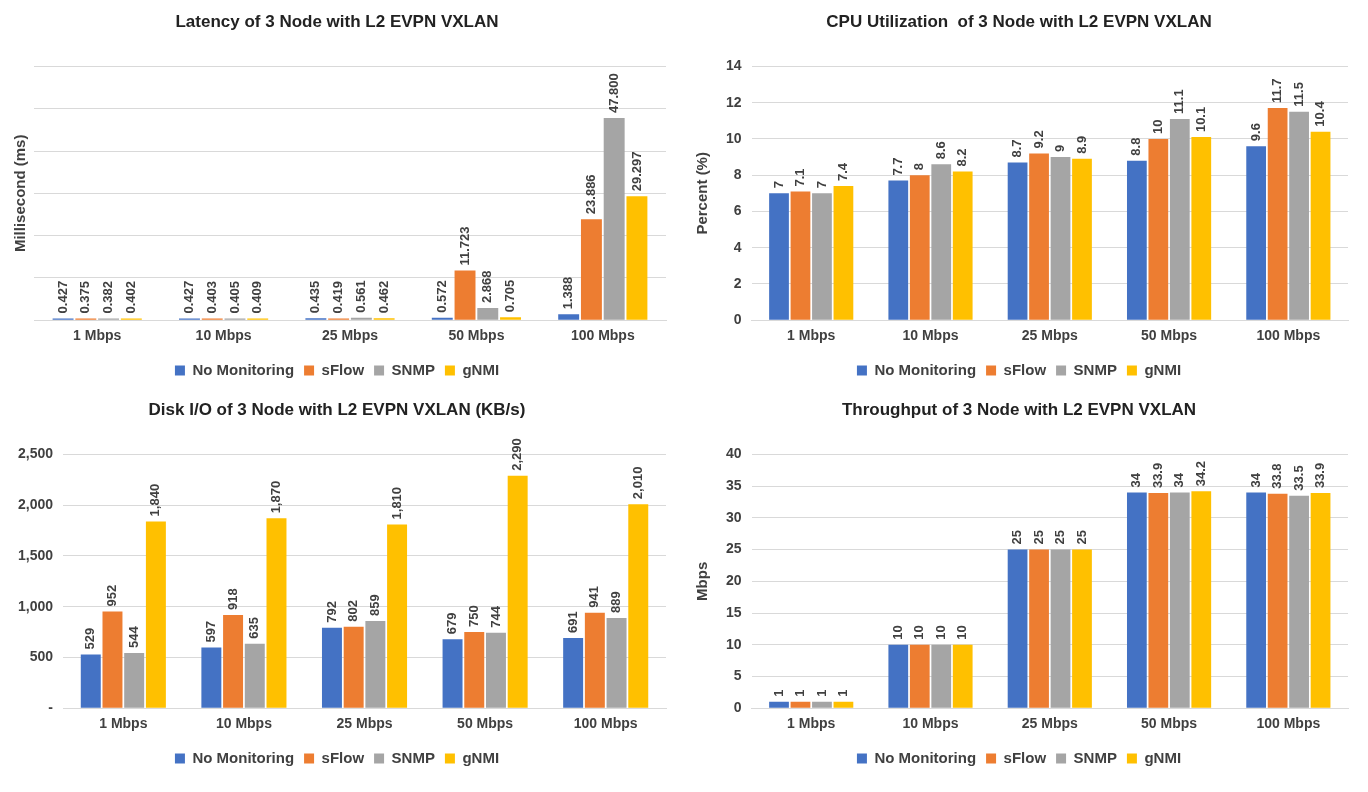 This screenshot has height=792, width=1368. I want to click on y-tick-label: 2,000, so click(35, 504).